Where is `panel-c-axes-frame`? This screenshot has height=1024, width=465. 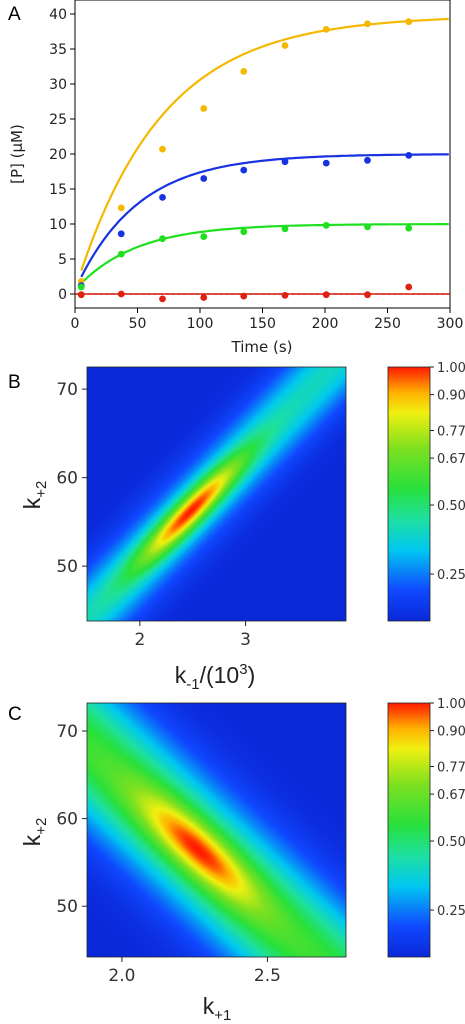 panel-c-axes-frame is located at coordinates (216, 830).